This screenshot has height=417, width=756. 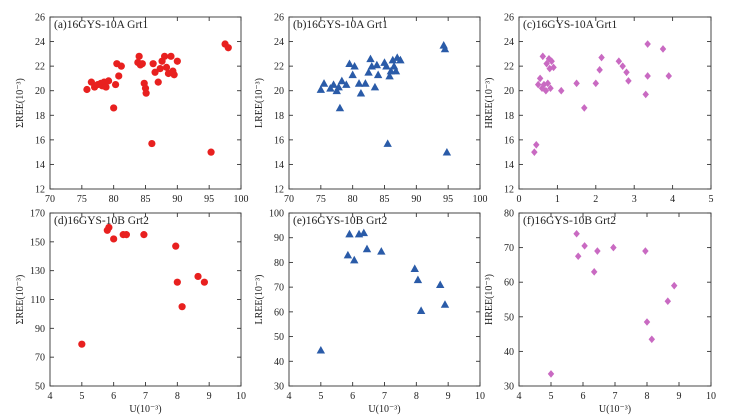 What do you see at coordinates (37, 300) in the screenshot?
I see `y-tick-label: 110` at bounding box center [37, 300].